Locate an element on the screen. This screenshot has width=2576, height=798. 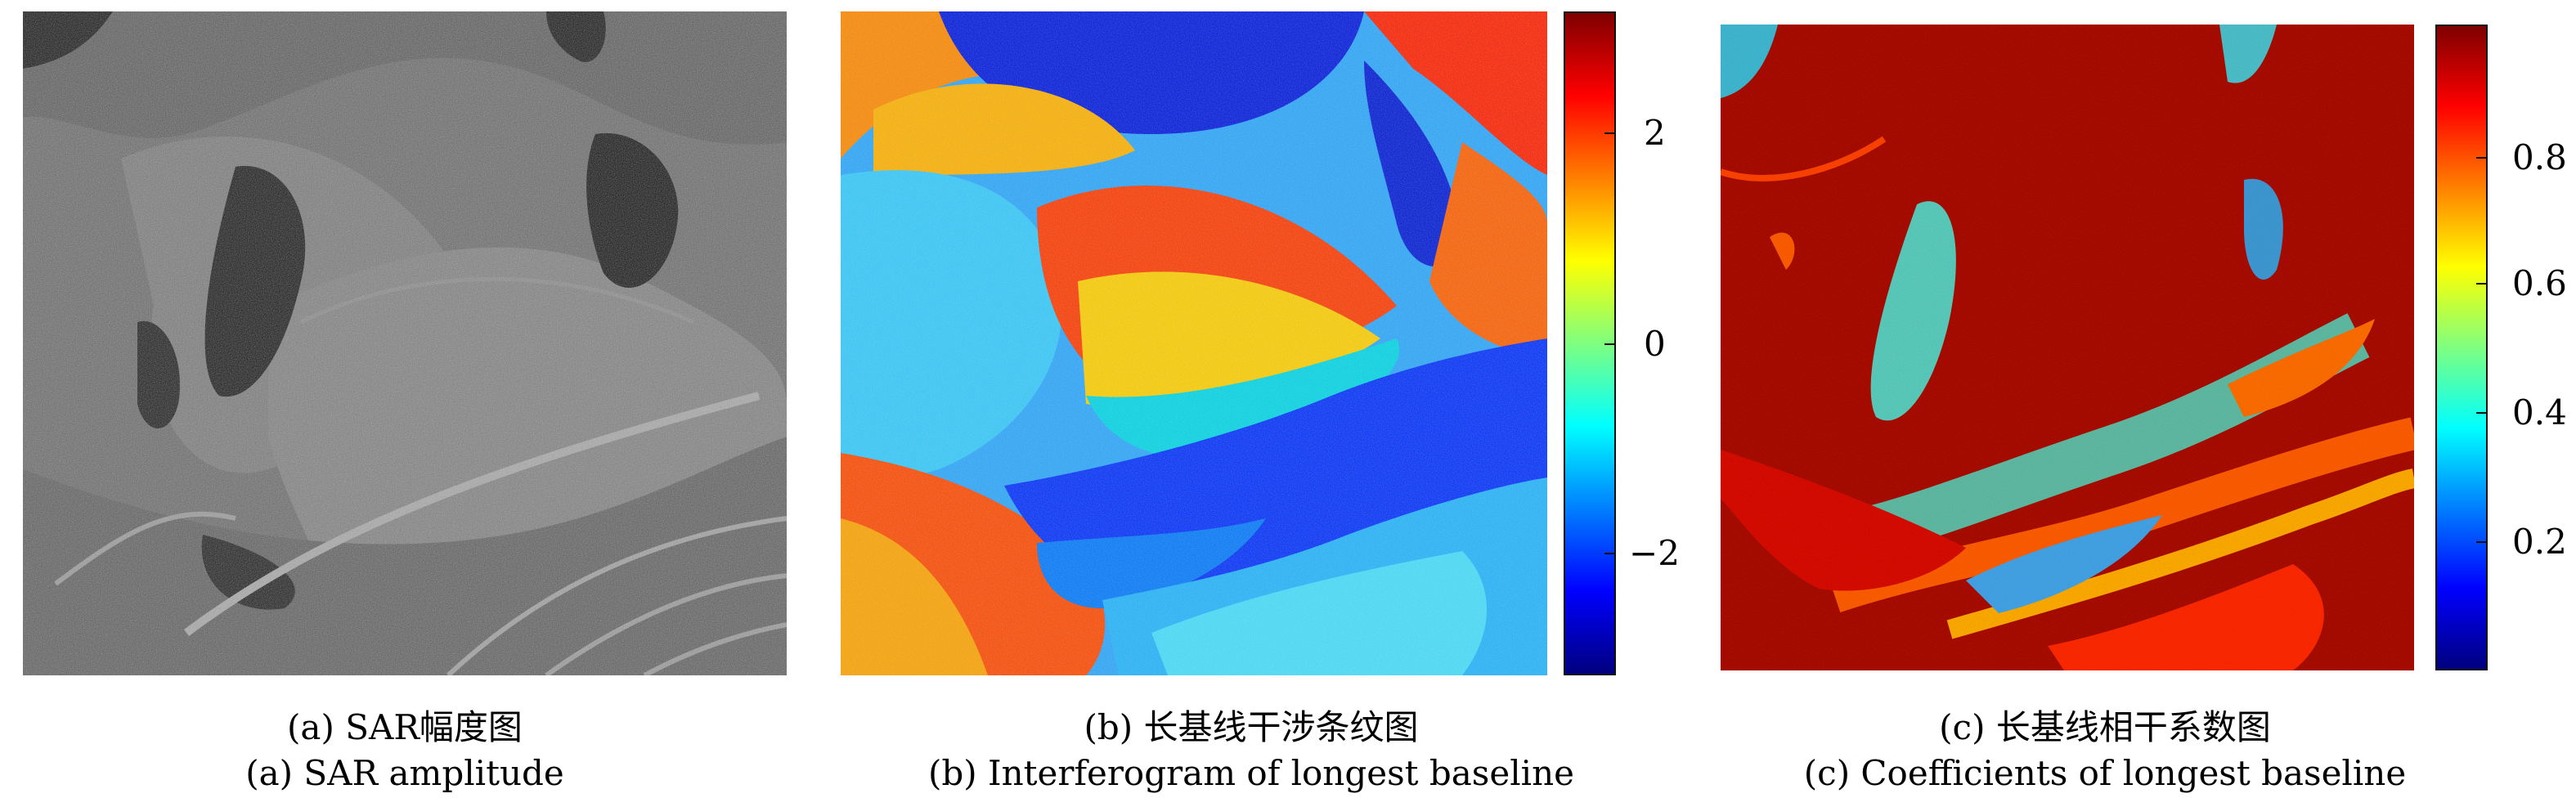
colorbar-b-label-neg2: −2 is located at coordinates (1655, 553).